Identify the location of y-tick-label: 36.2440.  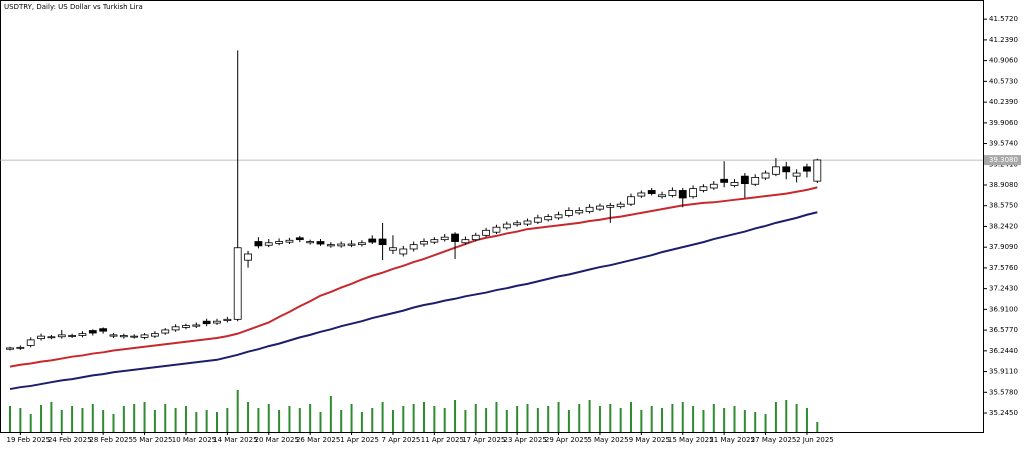
(1003, 351).